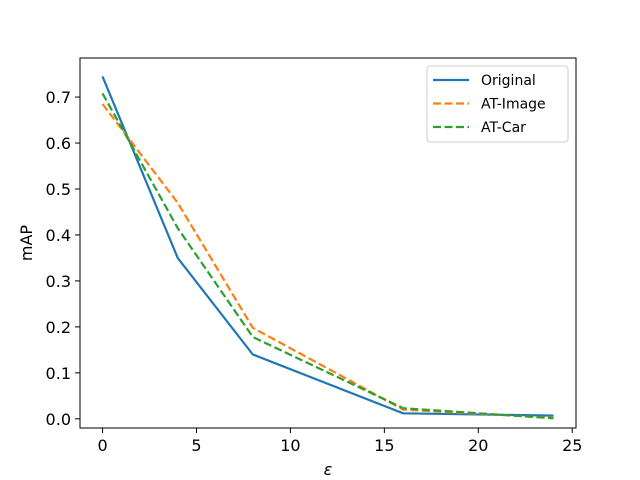  What do you see at coordinates (196, 445) in the screenshot?
I see `x-tick-label: 5` at bounding box center [196, 445].